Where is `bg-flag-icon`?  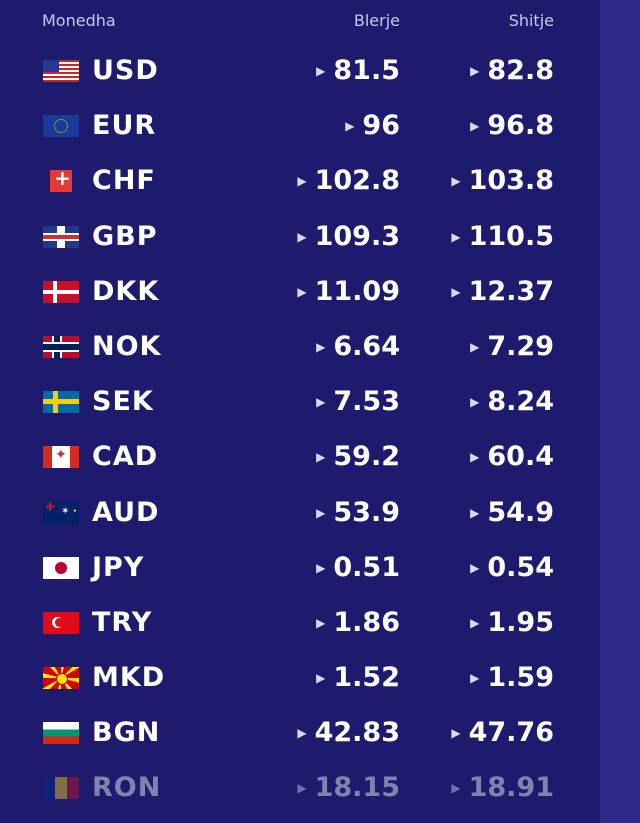 bg-flag-icon is located at coordinates (61, 733).